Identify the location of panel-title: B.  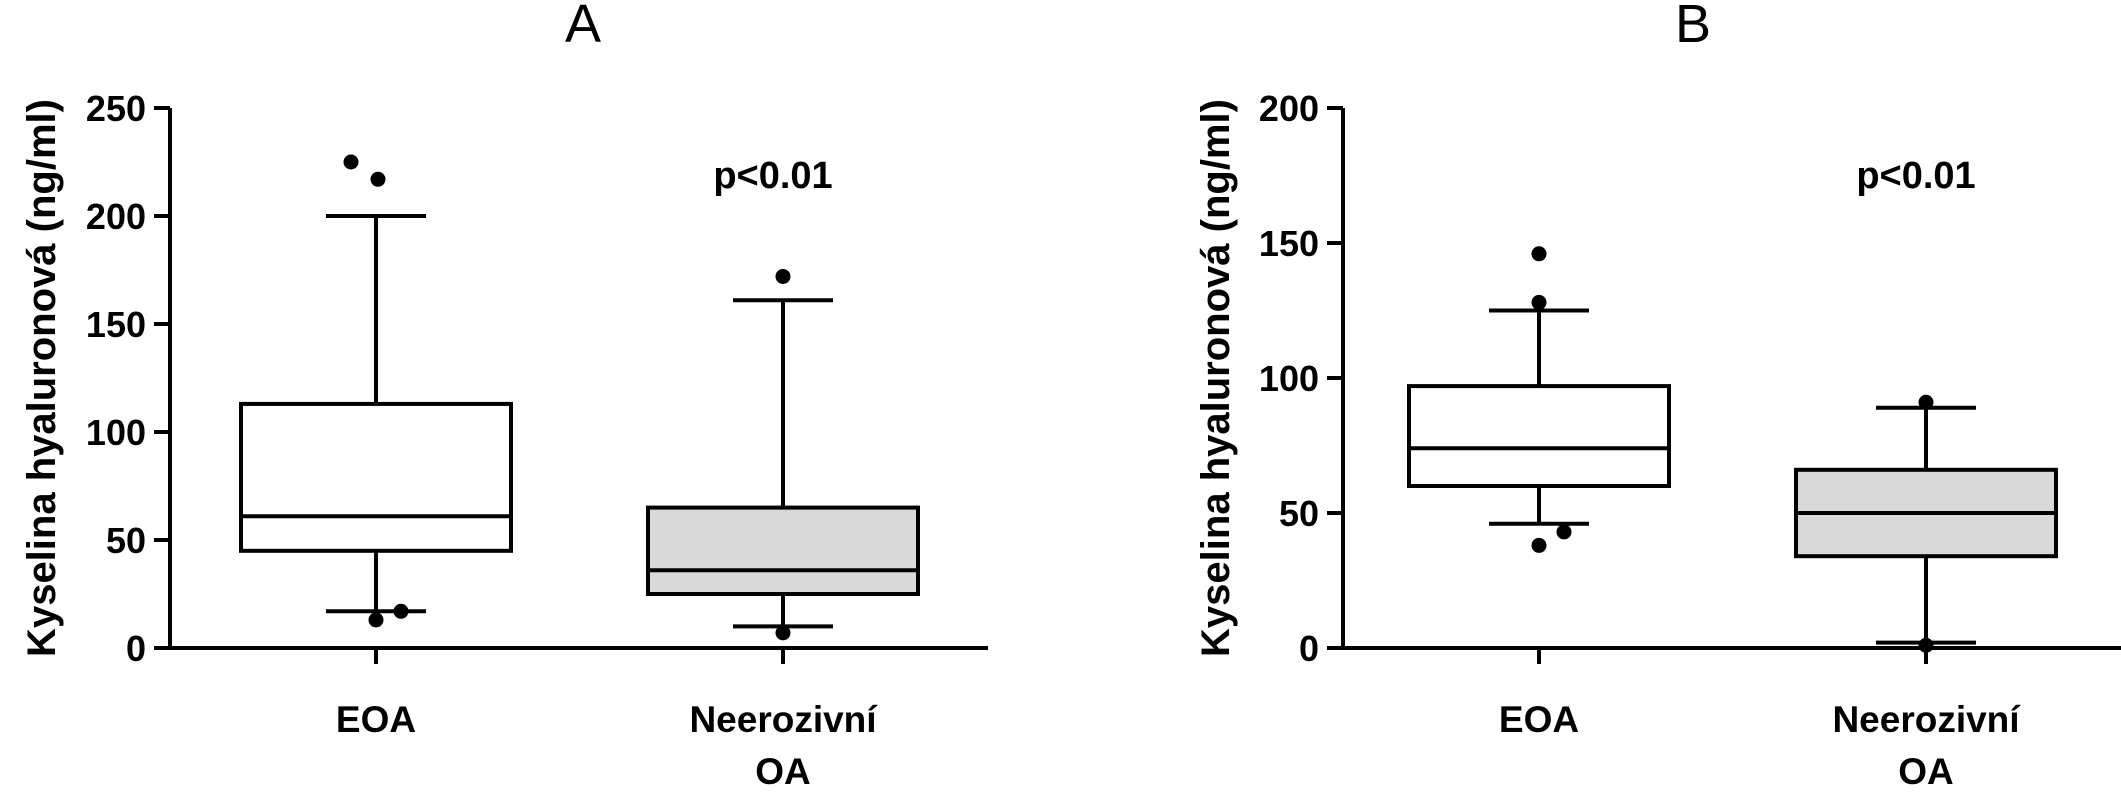
(1693, 27).